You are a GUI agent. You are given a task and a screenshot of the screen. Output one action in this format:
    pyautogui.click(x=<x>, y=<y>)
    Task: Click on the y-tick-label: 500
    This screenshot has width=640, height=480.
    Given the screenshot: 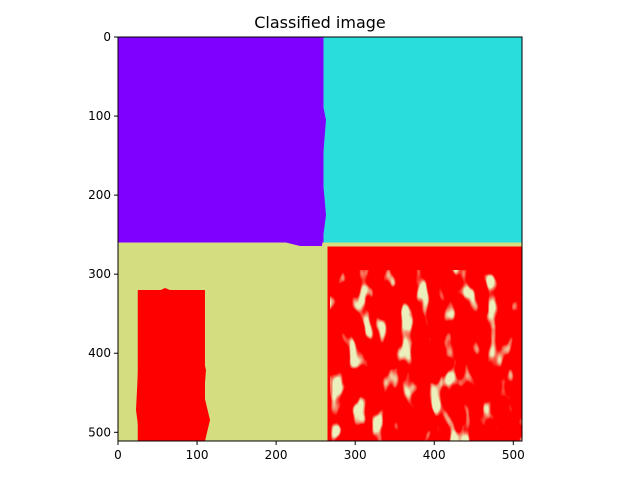 What is the action you would take?
    pyautogui.click(x=99, y=432)
    